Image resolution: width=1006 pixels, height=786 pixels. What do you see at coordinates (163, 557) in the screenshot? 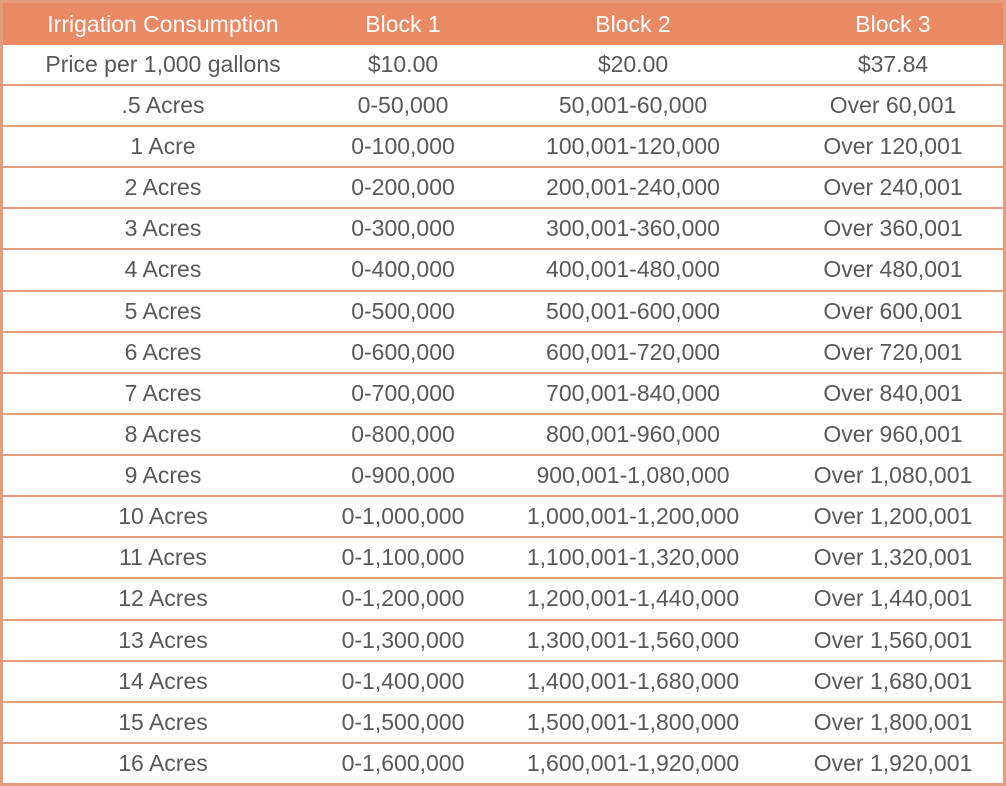
I see `row-label: 11 Acres` at bounding box center [163, 557].